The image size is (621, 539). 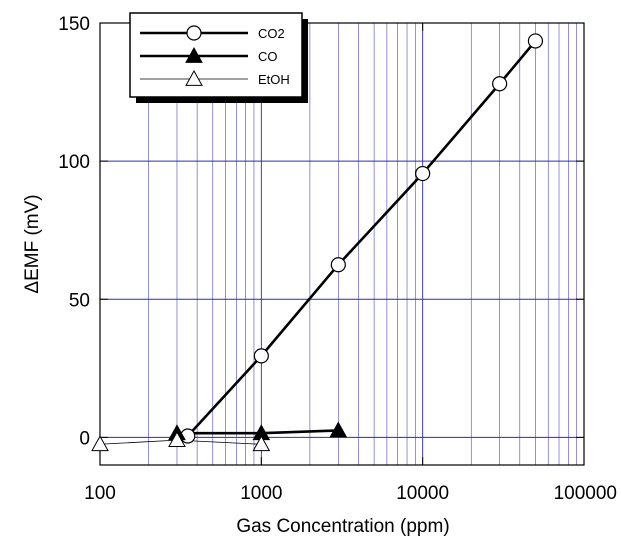 I want to click on x-tick-label: 10000, so click(x=422, y=493).